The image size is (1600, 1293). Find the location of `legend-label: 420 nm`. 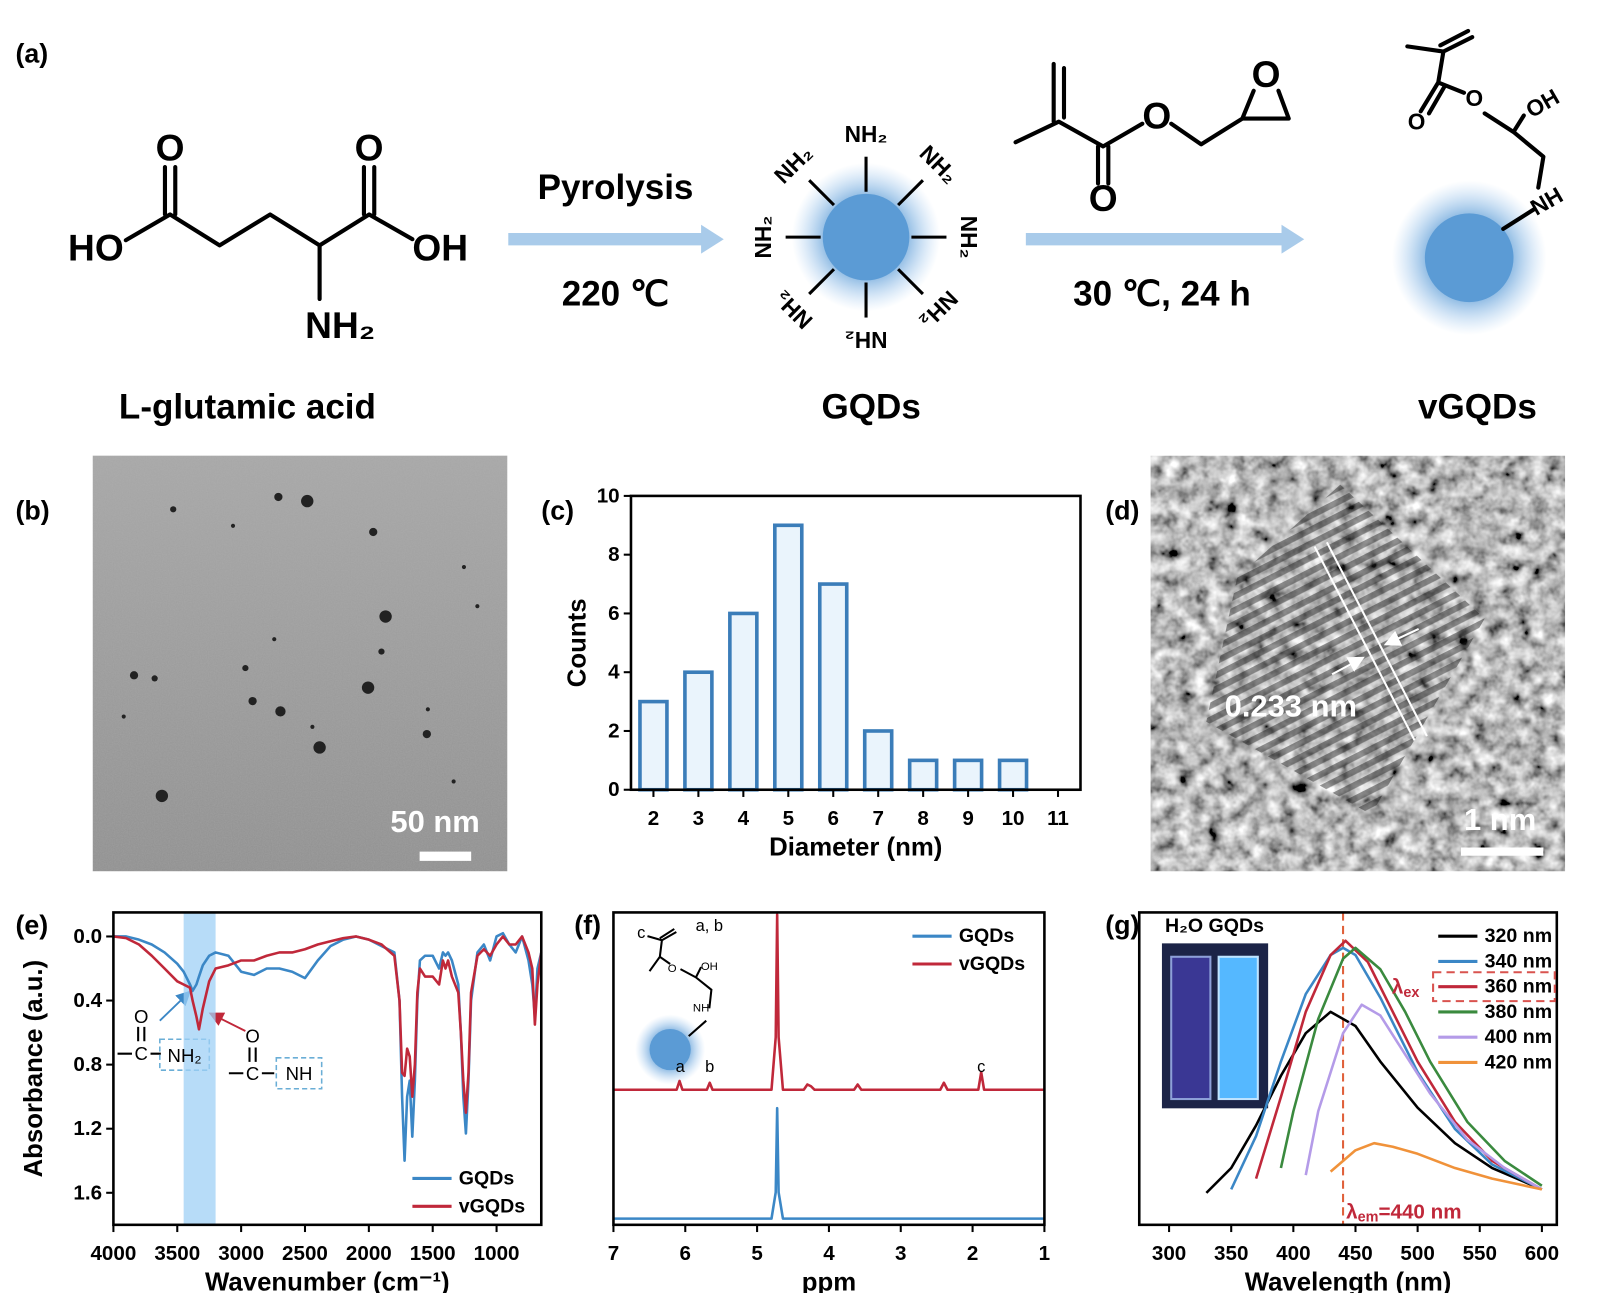

legend-label: 420 nm is located at coordinates (1518, 1062).